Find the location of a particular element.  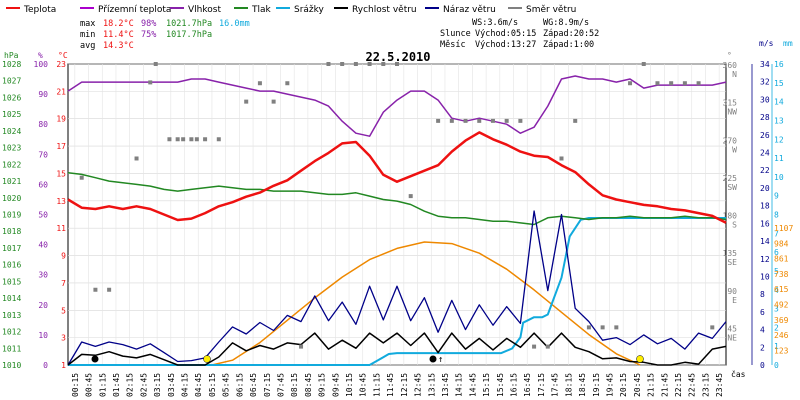

legend-prizemni-teplota: Přízemní teplota is located at coordinates (134, 10).